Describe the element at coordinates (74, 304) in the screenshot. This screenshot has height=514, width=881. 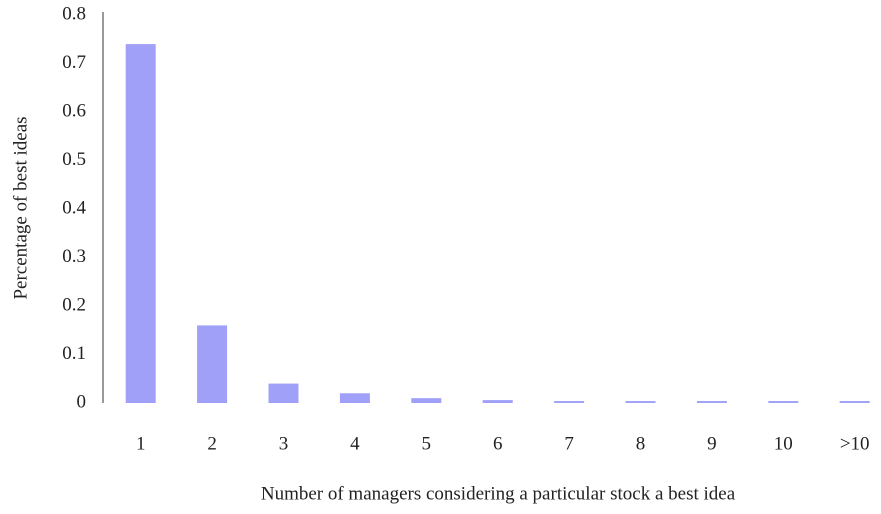
I see `y-tick-label: 0.2` at that location.